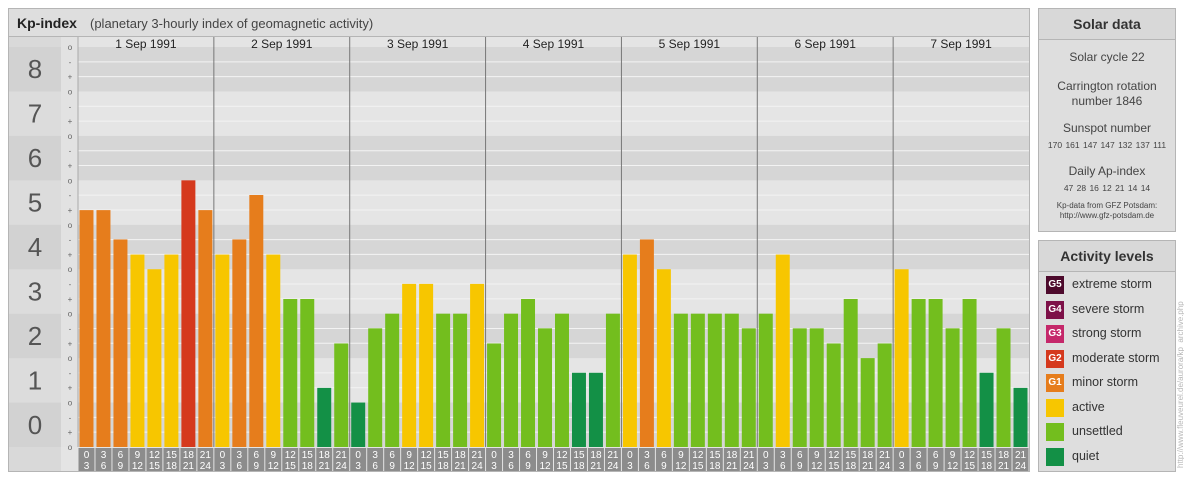  I want to click on y-tick-label: 2, so click(35, 336).